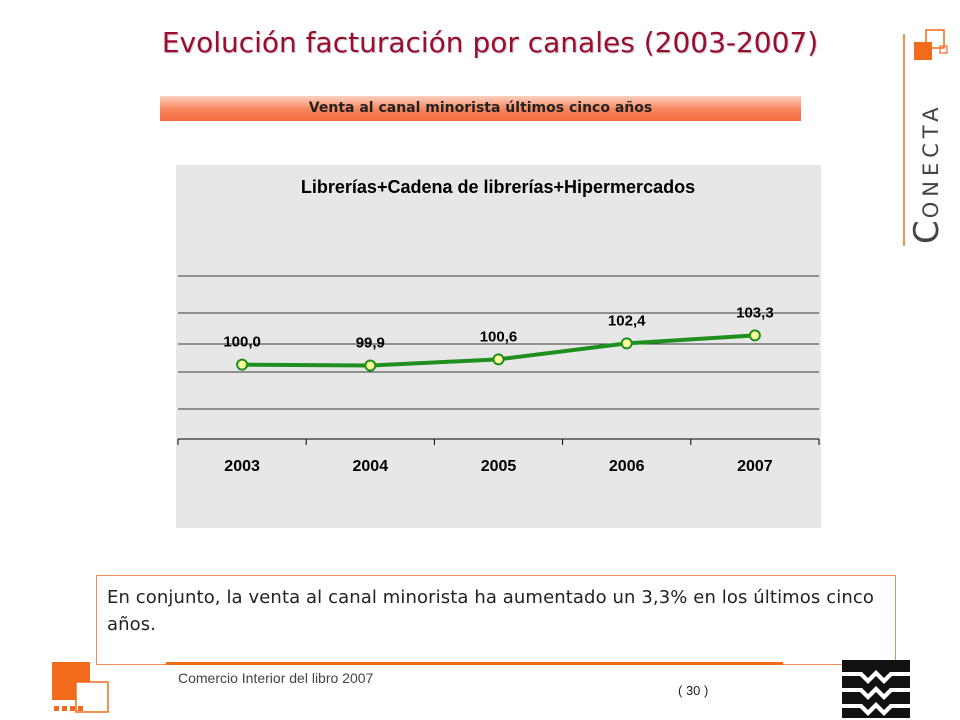 Image resolution: width=960 pixels, height=720 pixels. I want to click on x-tick-label: 2003, so click(242, 466).